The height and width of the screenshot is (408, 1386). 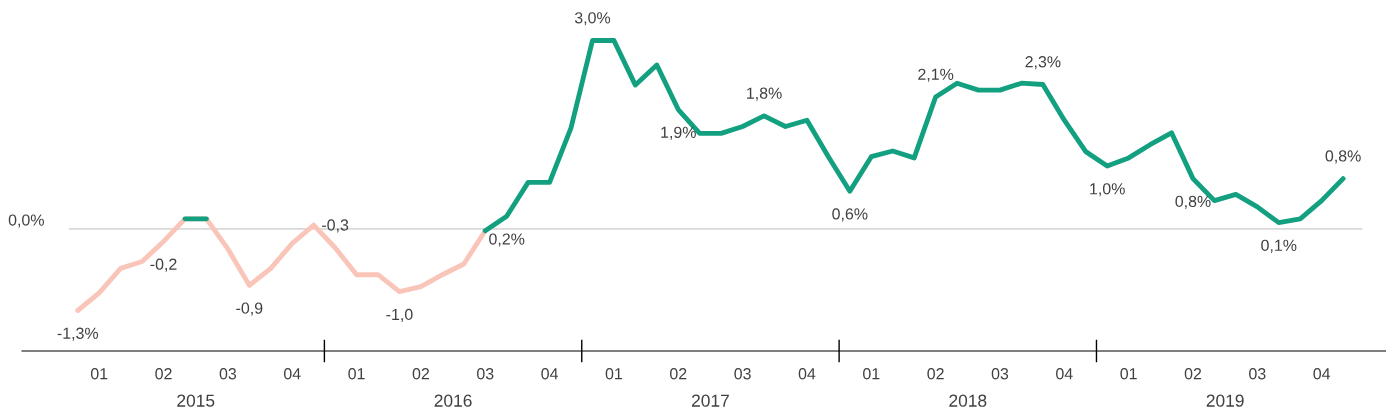 I want to click on data-label: 2,3%, so click(x=1043, y=63).